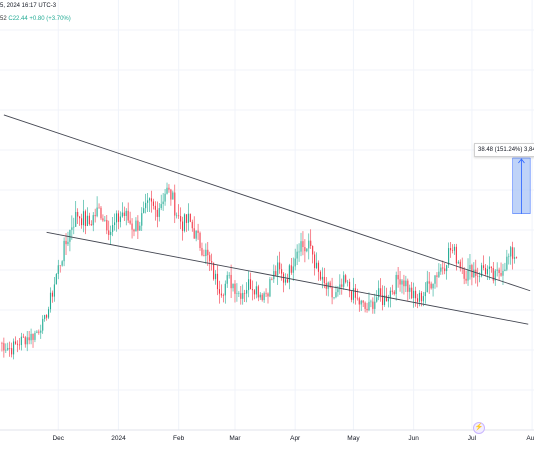  What do you see at coordinates (413, 438) in the screenshot?
I see `x-tick-label: Jun` at bounding box center [413, 438].